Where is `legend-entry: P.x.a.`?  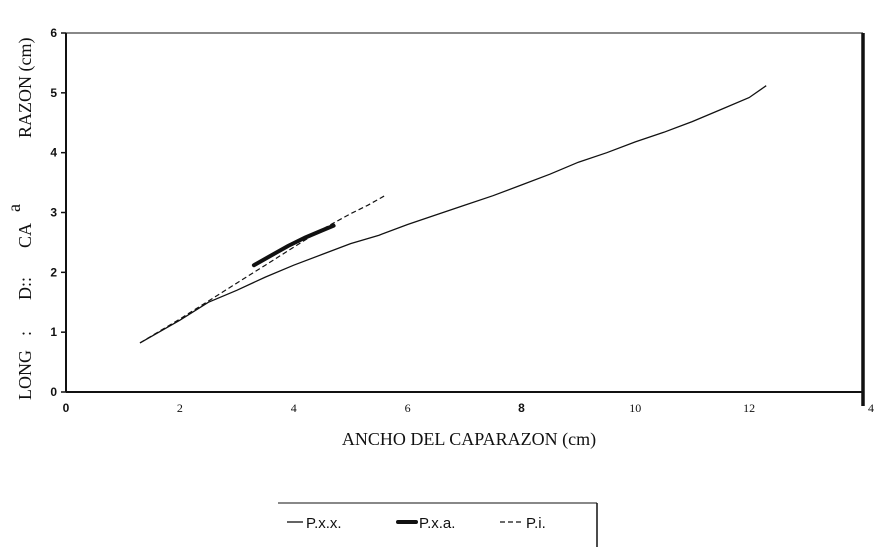 legend-entry: P.x.a. is located at coordinates (437, 523).